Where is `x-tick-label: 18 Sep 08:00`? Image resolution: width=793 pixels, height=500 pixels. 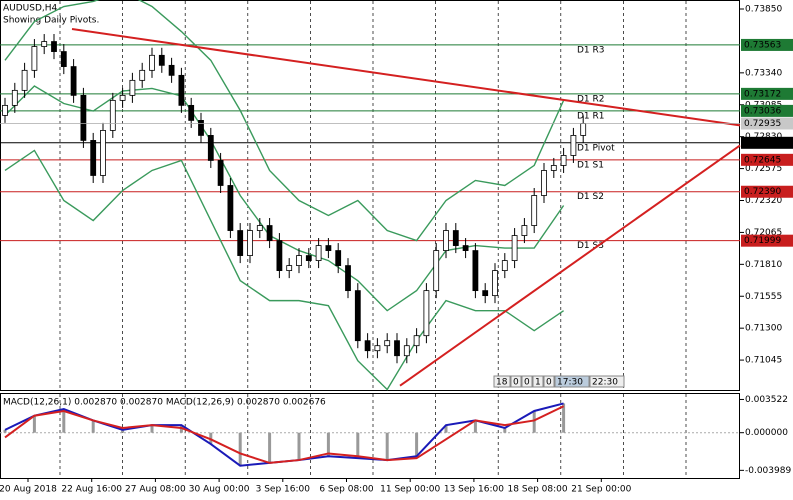 x-tick-label: 18 Sep 08:00 is located at coordinates (538, 490).